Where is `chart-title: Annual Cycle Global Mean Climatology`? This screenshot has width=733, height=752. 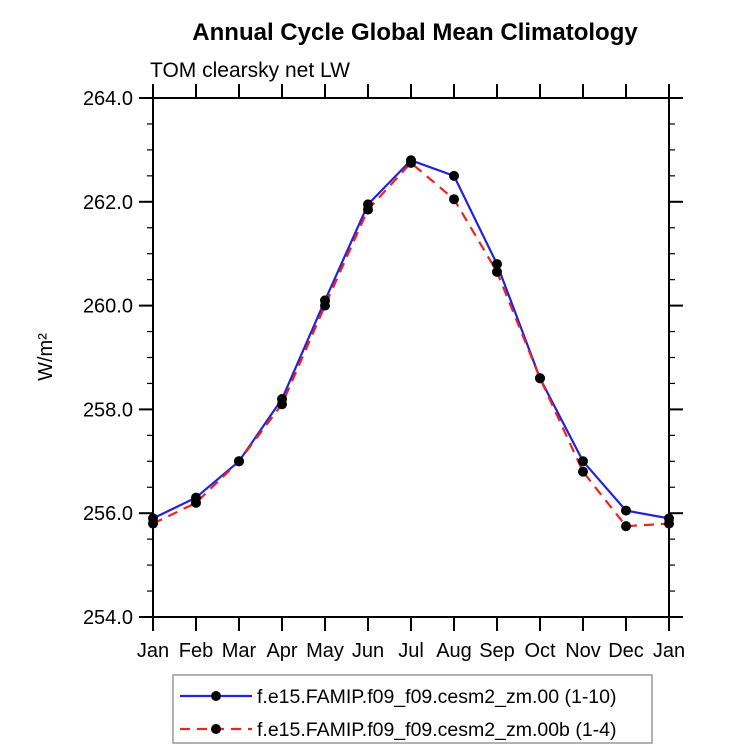
chart-title: Annual Cycle Global Mean Climatology is located at coordinates (415, 32).